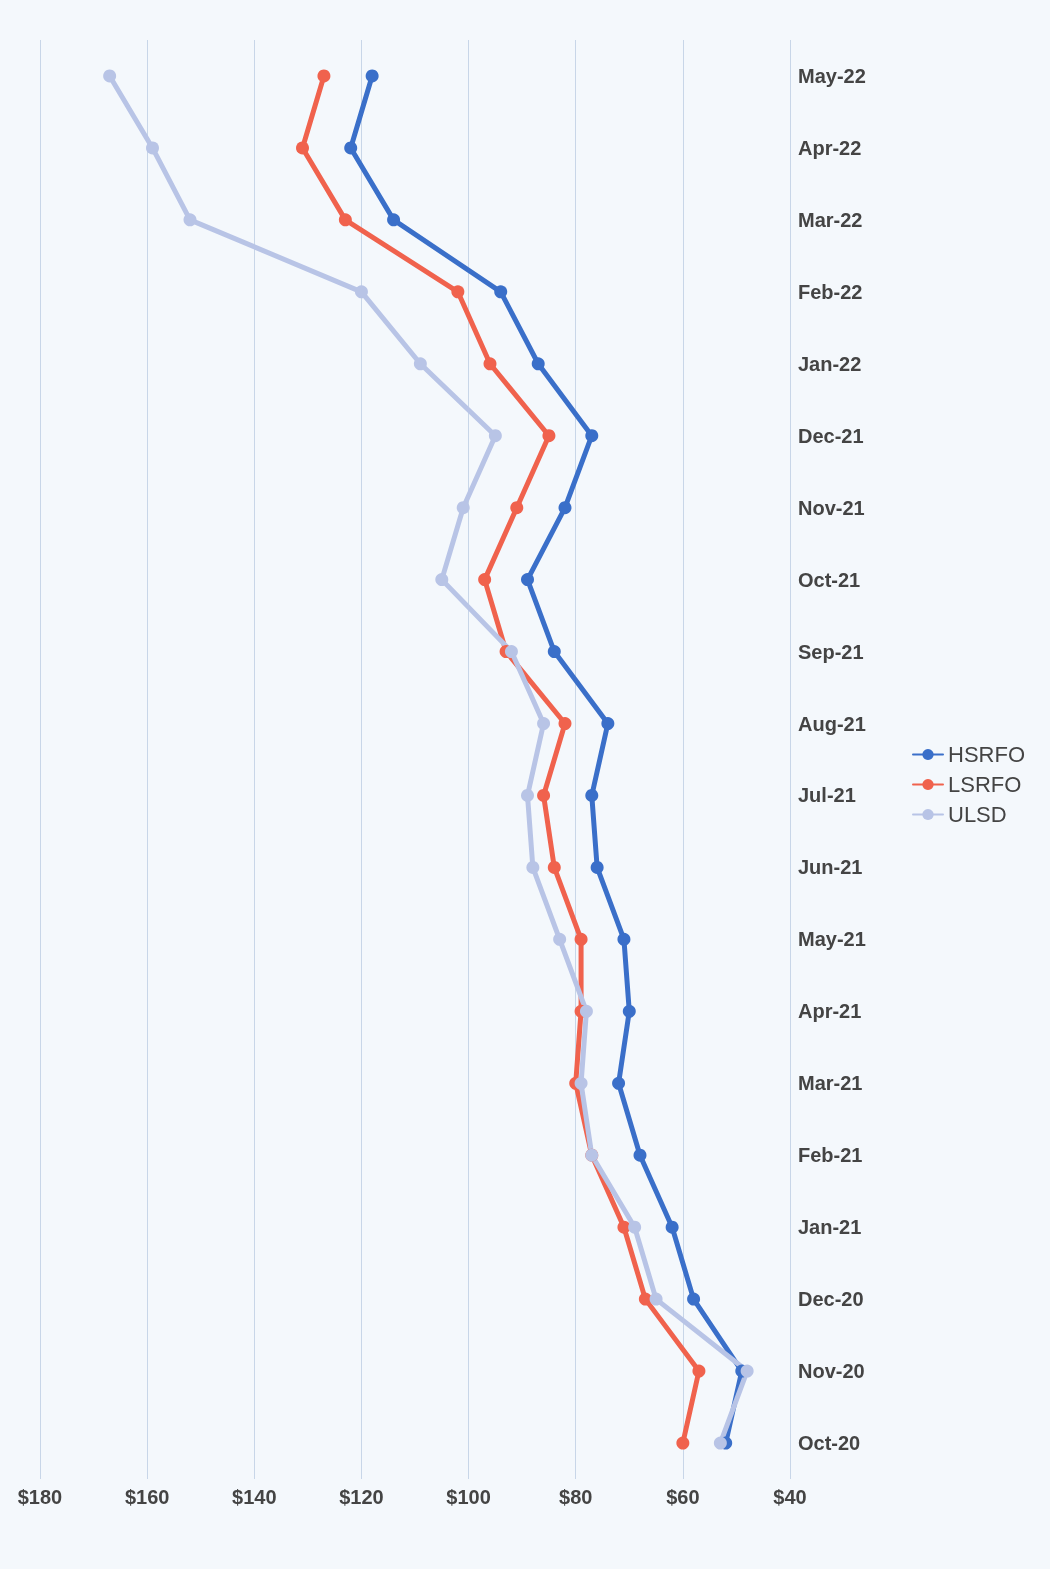 This screenshot has height=1569, width=1050. I want to click on y-tick-label: Dec-21, so click(831, 435).